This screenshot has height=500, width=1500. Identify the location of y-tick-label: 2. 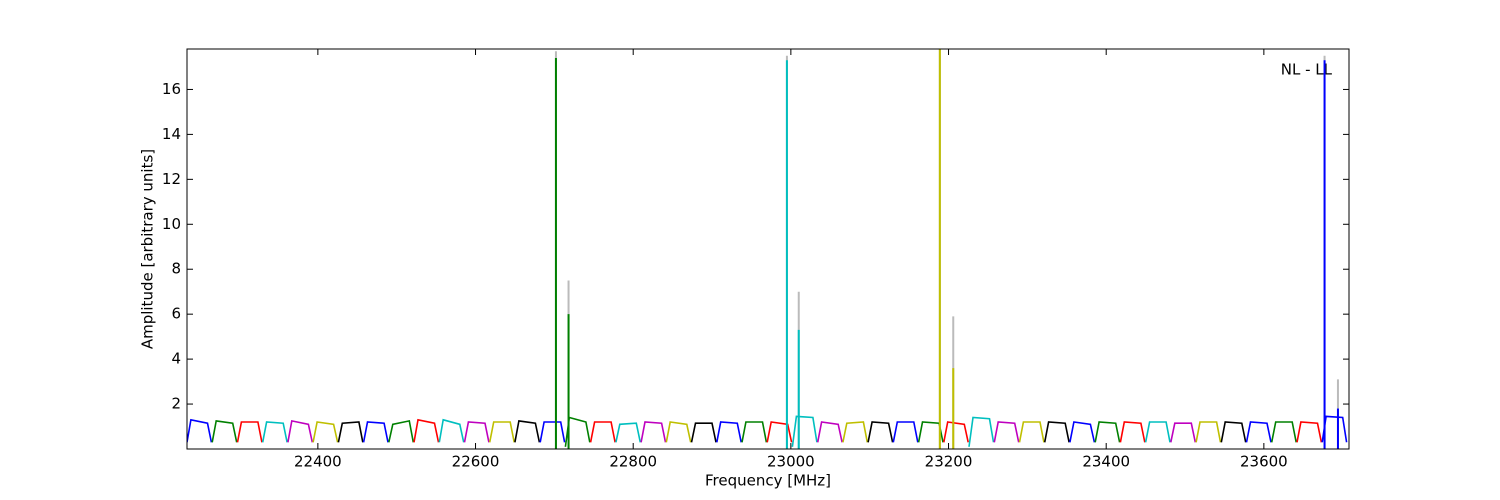
(176, 404).